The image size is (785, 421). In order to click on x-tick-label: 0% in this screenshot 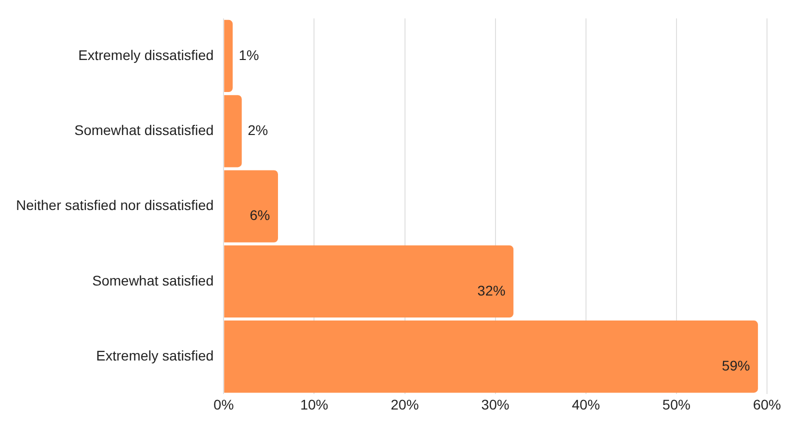, I will do `click(224, 404)`.